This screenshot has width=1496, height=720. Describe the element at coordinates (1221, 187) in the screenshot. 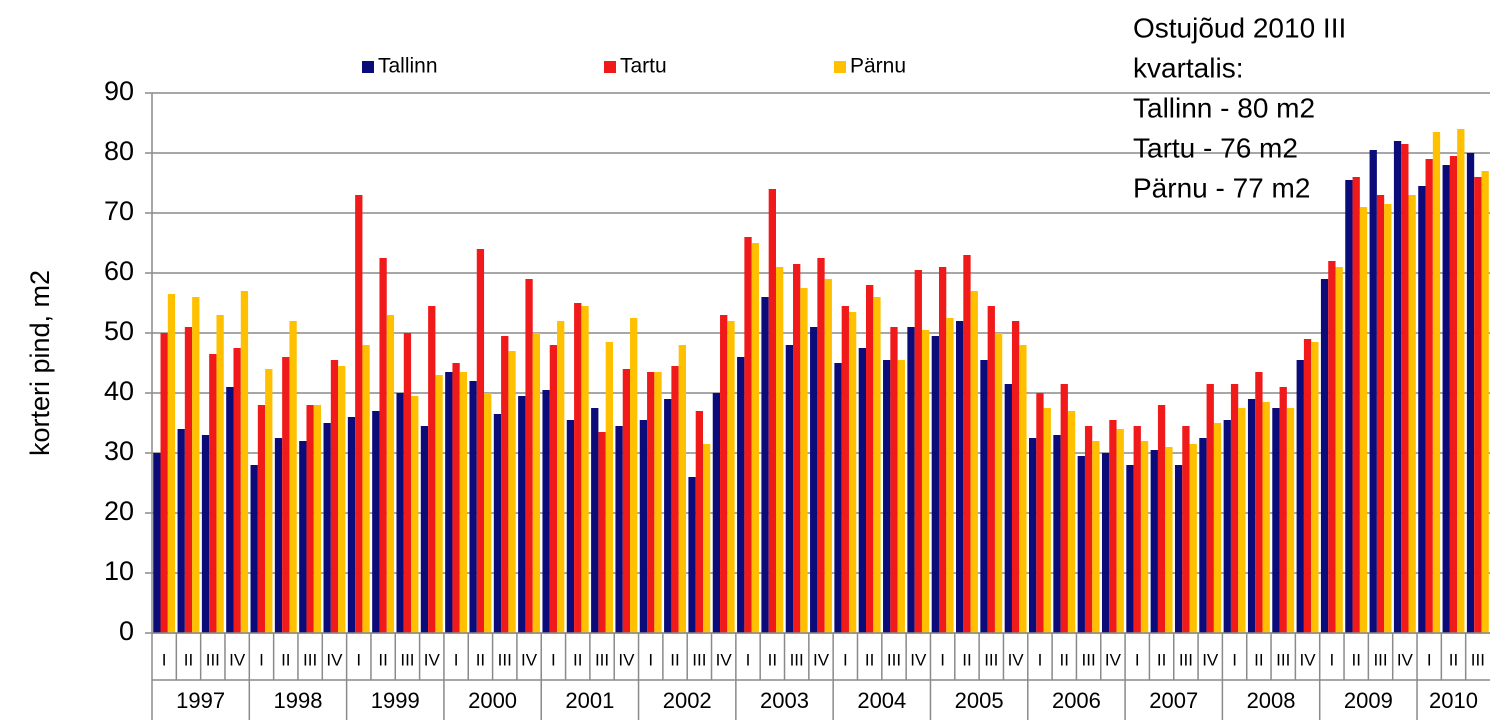

I see `annotation: Pärnu - 77 m2` at that location.